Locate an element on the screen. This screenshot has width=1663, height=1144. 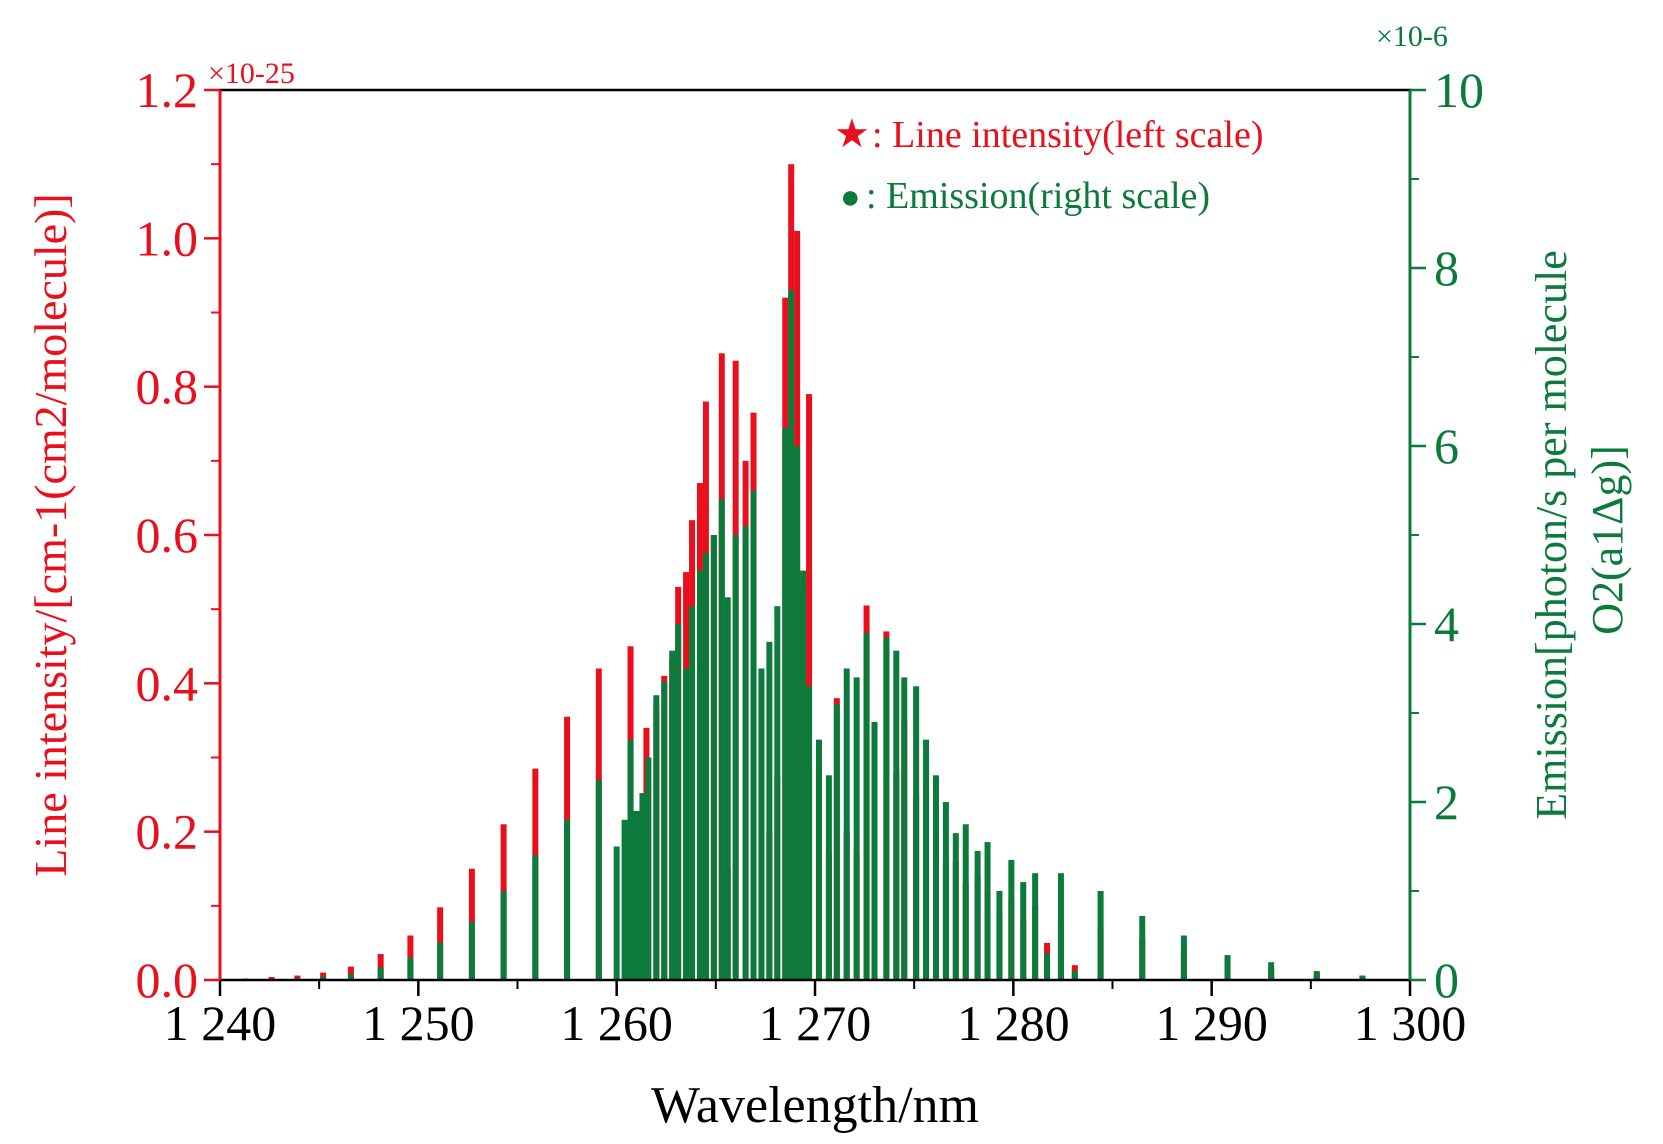
left-tick-label: 1.0 is located at coordinates (167, 238).